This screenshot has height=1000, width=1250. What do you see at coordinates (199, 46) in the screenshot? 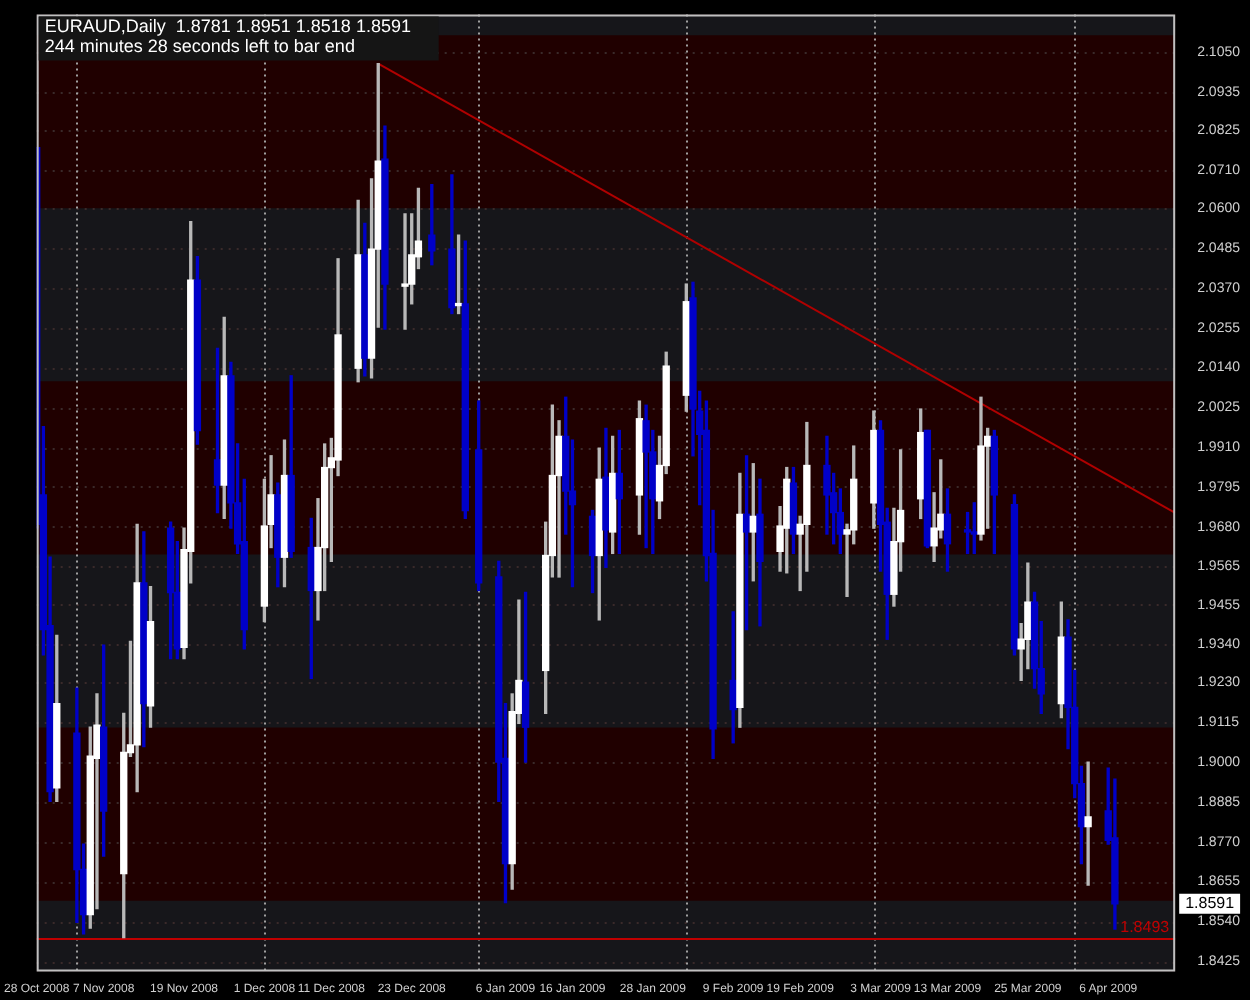
I see `text: 244 minutes 28 seconds left to bar end` at bounding box center [199, 46].